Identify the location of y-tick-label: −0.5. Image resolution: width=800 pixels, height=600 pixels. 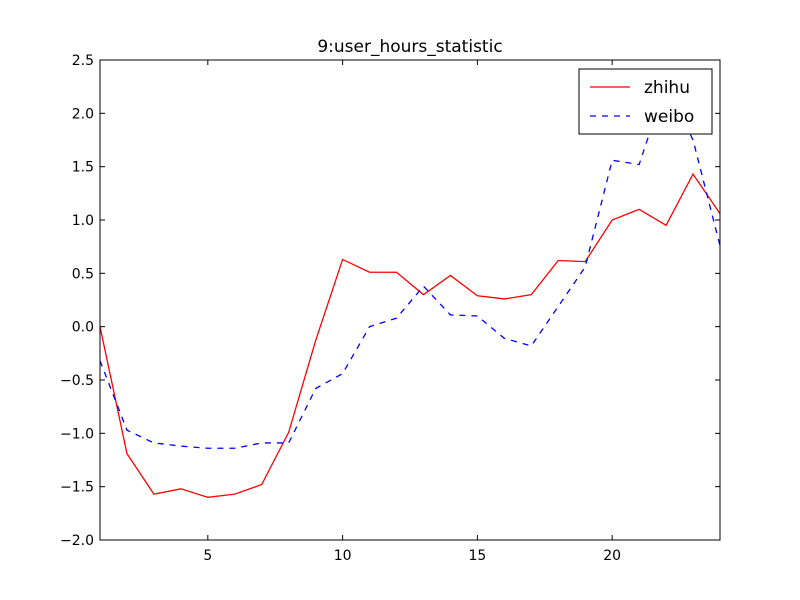
(77, 381).